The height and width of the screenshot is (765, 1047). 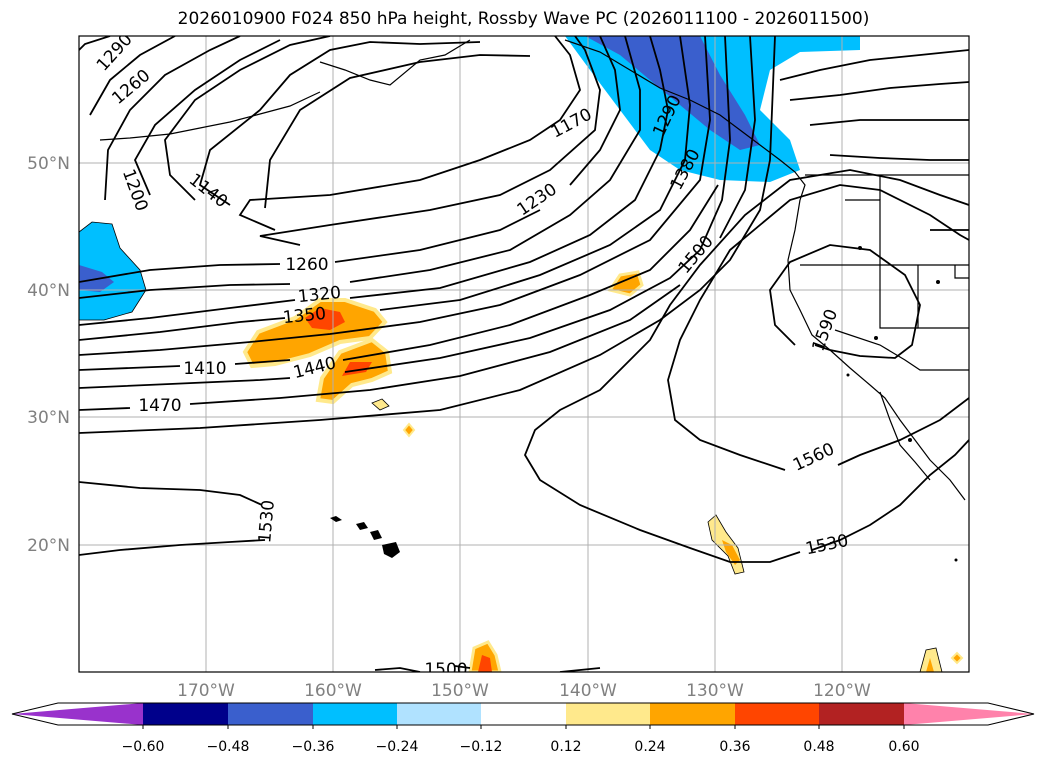 I want to click on contour-label: 1530, so click(x=267, y=521).